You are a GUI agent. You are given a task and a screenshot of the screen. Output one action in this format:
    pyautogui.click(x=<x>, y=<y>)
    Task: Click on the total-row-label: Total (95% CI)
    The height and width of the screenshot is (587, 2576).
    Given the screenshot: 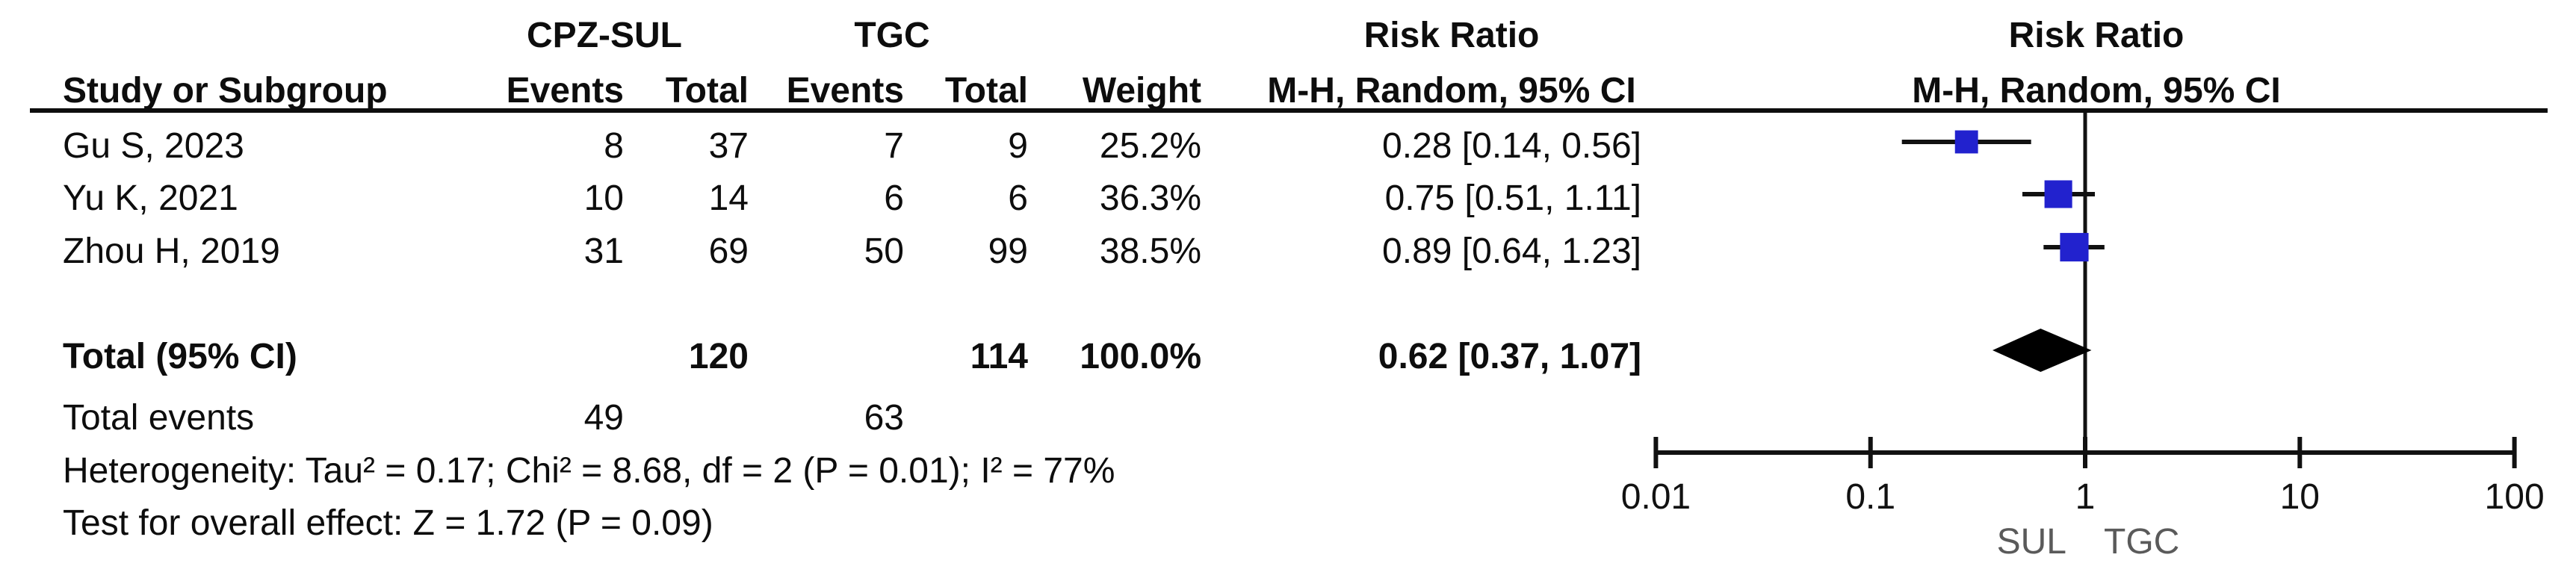 What is the action you would take?
    pyautogui.click(x=180, y=356)
    